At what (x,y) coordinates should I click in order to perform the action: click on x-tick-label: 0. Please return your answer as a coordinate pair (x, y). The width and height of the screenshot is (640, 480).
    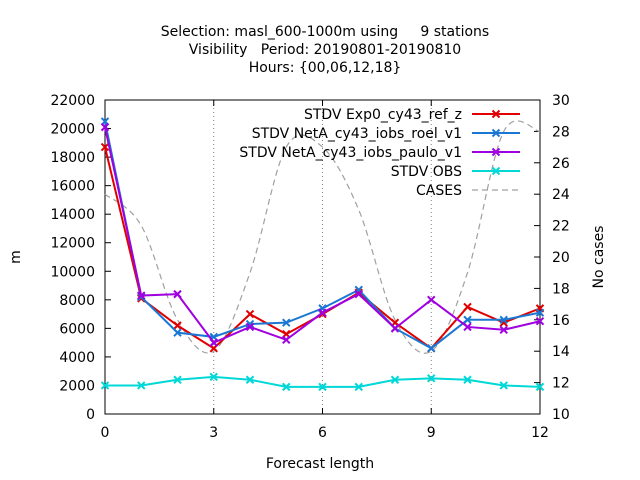
    Looking at the image, I should click on (105, 433).